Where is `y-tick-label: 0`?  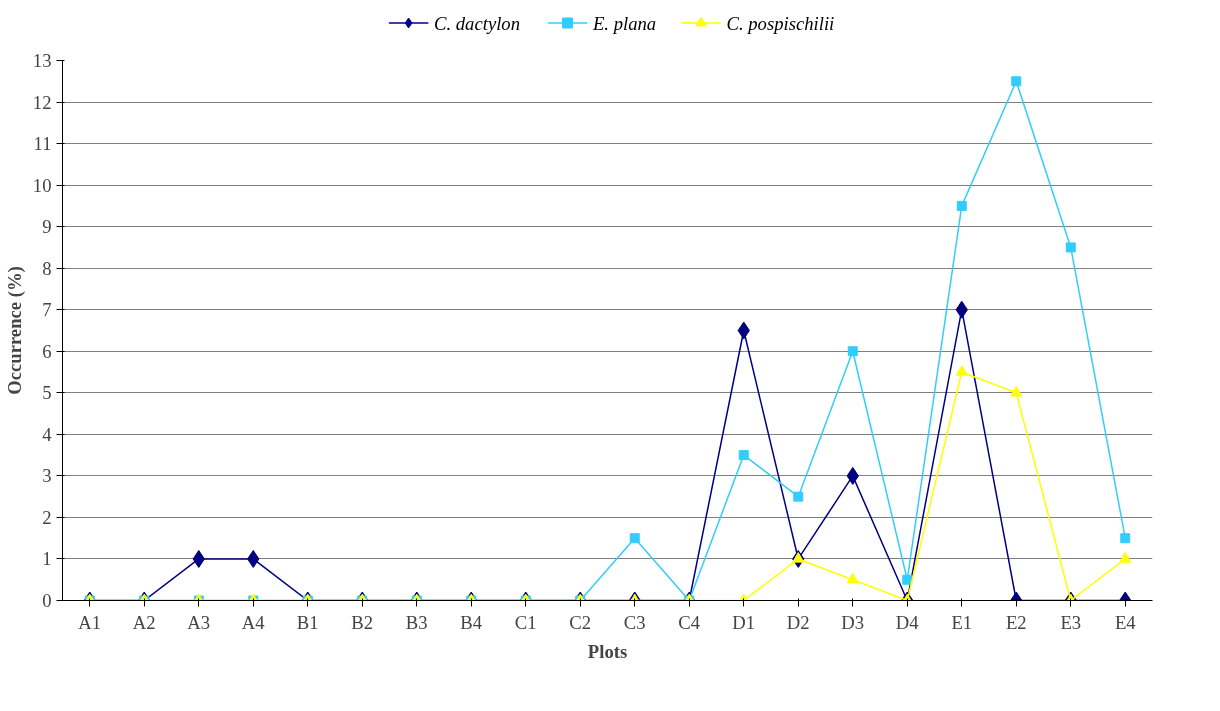
y-tick-label: 0 is located at coordinates (47, 600).